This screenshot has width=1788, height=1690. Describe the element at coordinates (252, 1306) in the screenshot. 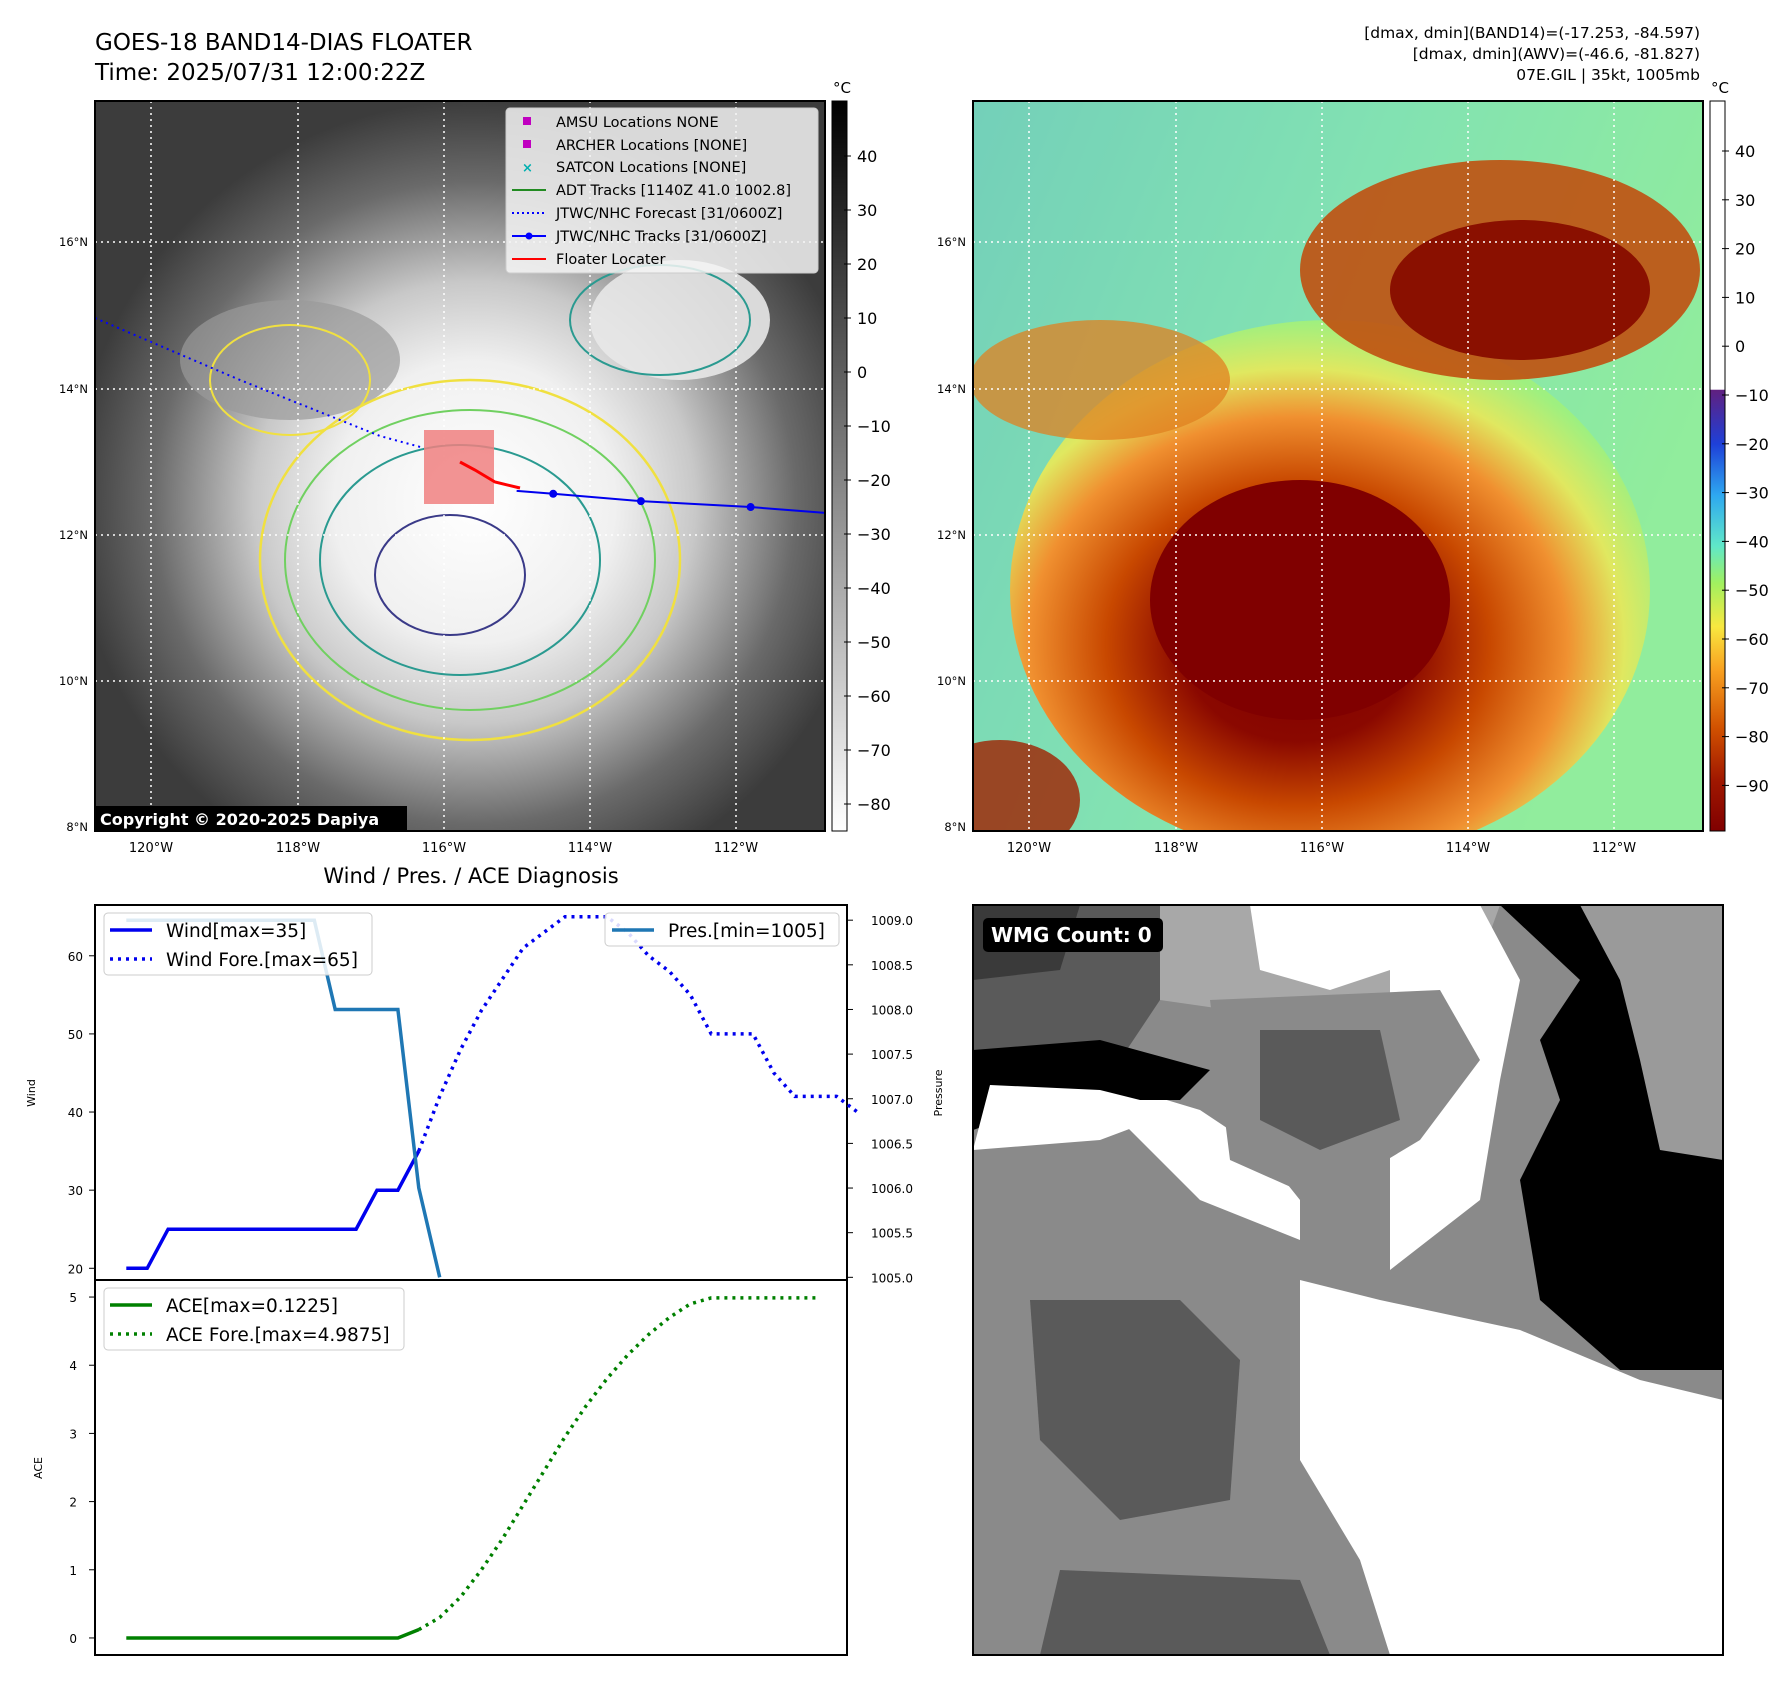

I see `ace-legend-label: ACE[max=0.1225]` at that location.